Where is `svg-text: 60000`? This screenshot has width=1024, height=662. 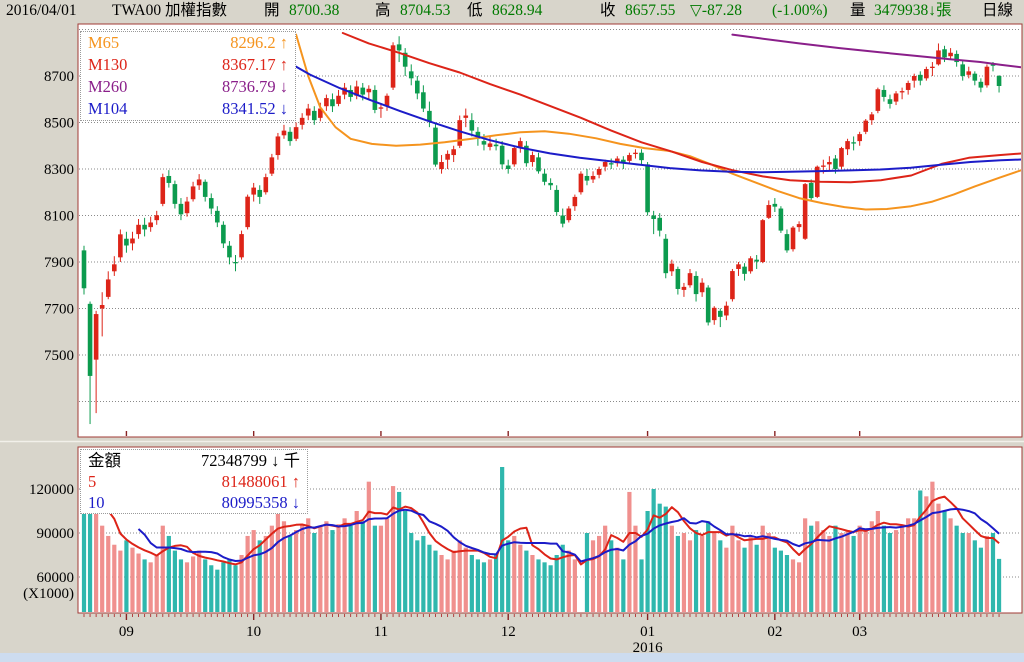
svg-text: 60000 is located at coordinates (56, 578).